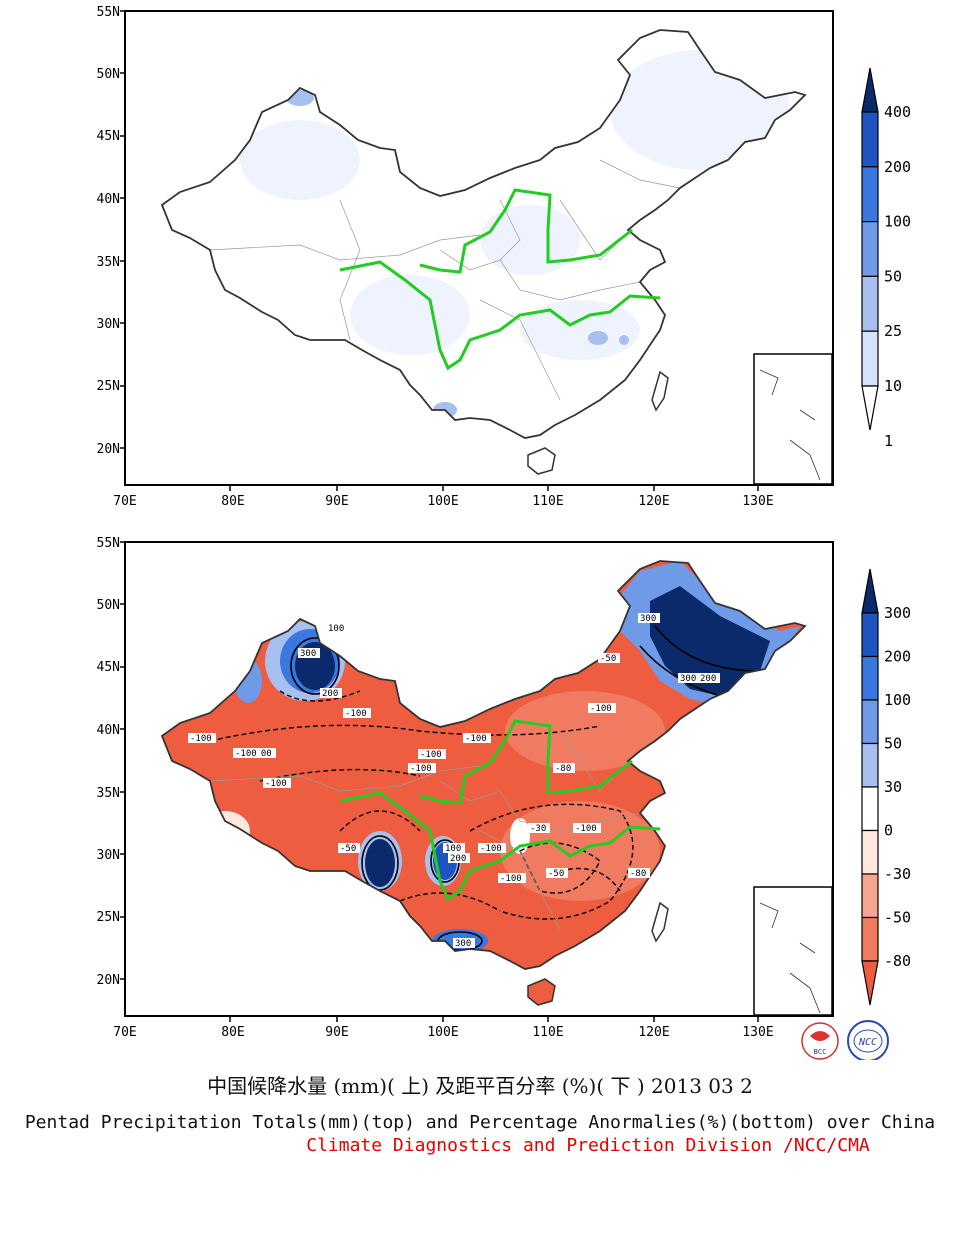  What do you see at coordinates (336, 501) in the screenshot?
I see `top-lon-label: 90E` at bounding box center [336, 501].